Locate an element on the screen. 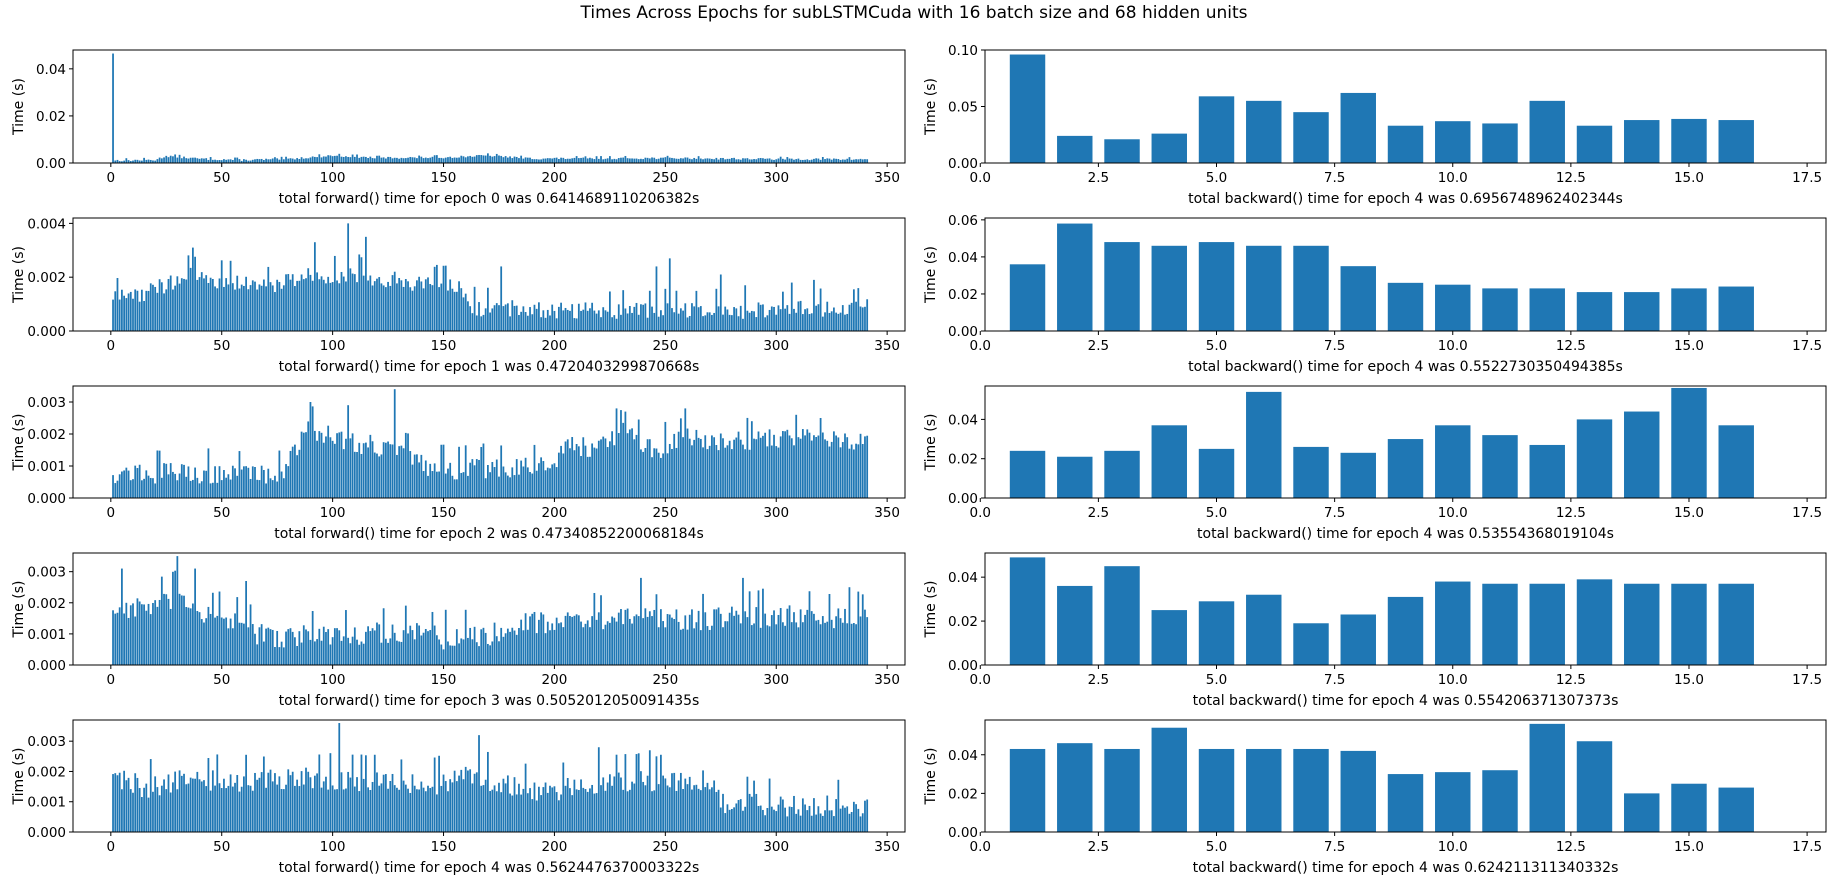 This screenshot has width=1828, height=877. x-tick-label: 15.0 is located at coordinates (1689, 680).